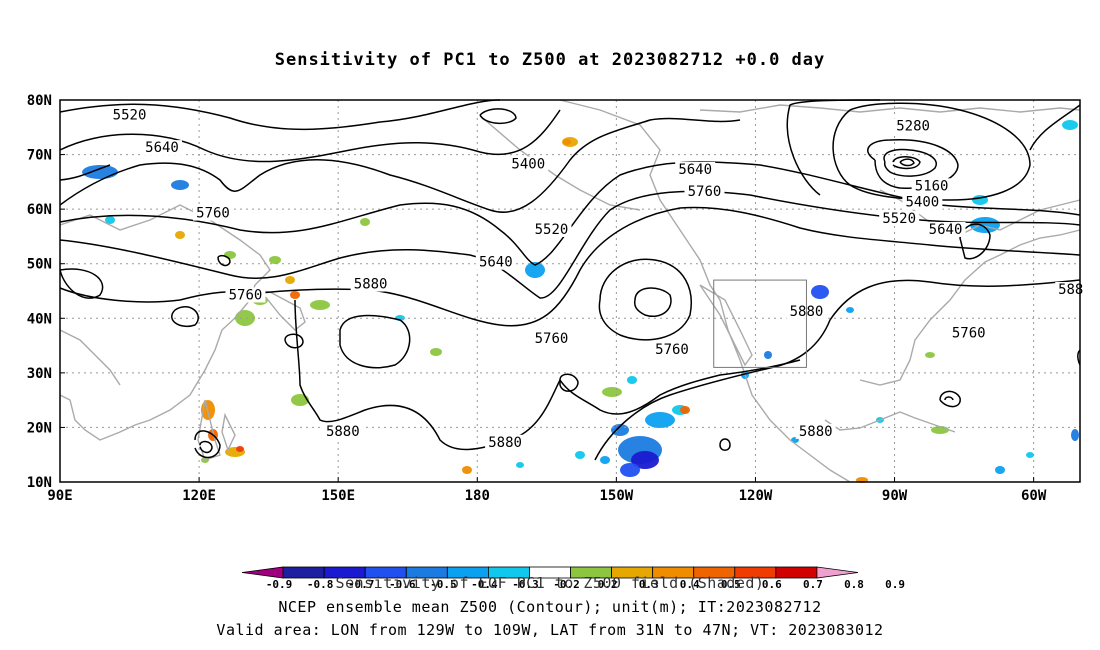 The height and width of the screenshot is (650, 1100). What do you see at coordinates (39, 101) in the screenshot?
I see `latitude-label: 80N` at bounding box center [39, 101].